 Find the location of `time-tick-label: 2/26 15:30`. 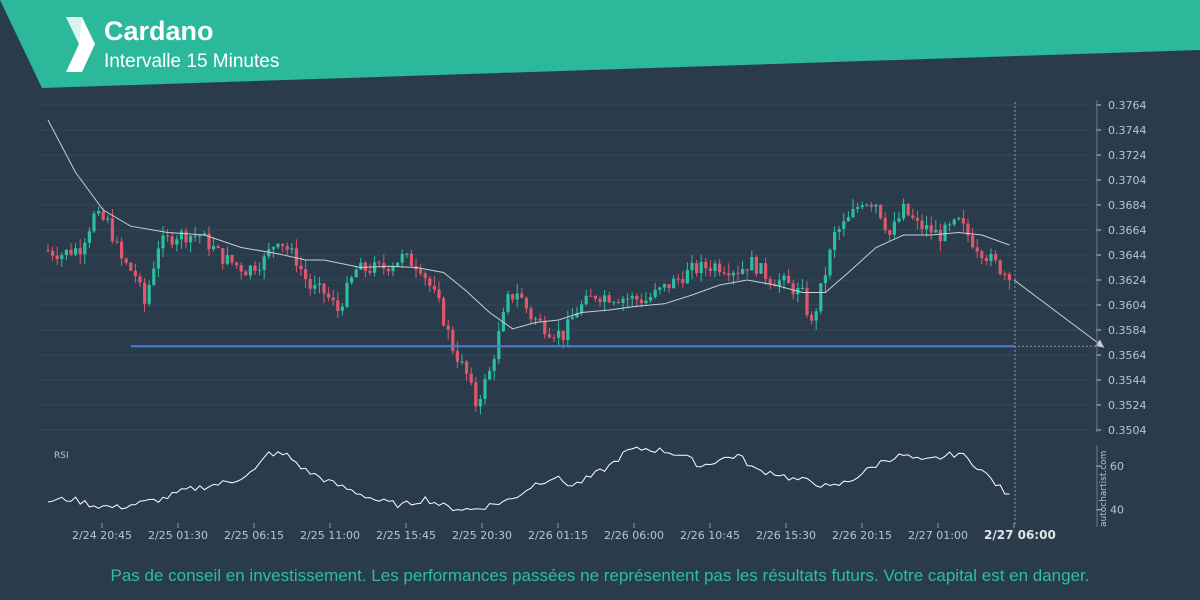

time-tick-label: 2/26 15:30 is located at coordinates (786, 535).